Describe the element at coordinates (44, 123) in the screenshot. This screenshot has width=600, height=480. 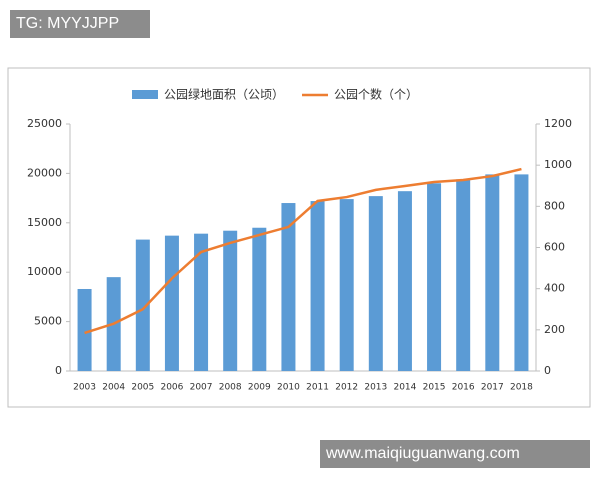
I see `y-tick-label: 25000` at that location.